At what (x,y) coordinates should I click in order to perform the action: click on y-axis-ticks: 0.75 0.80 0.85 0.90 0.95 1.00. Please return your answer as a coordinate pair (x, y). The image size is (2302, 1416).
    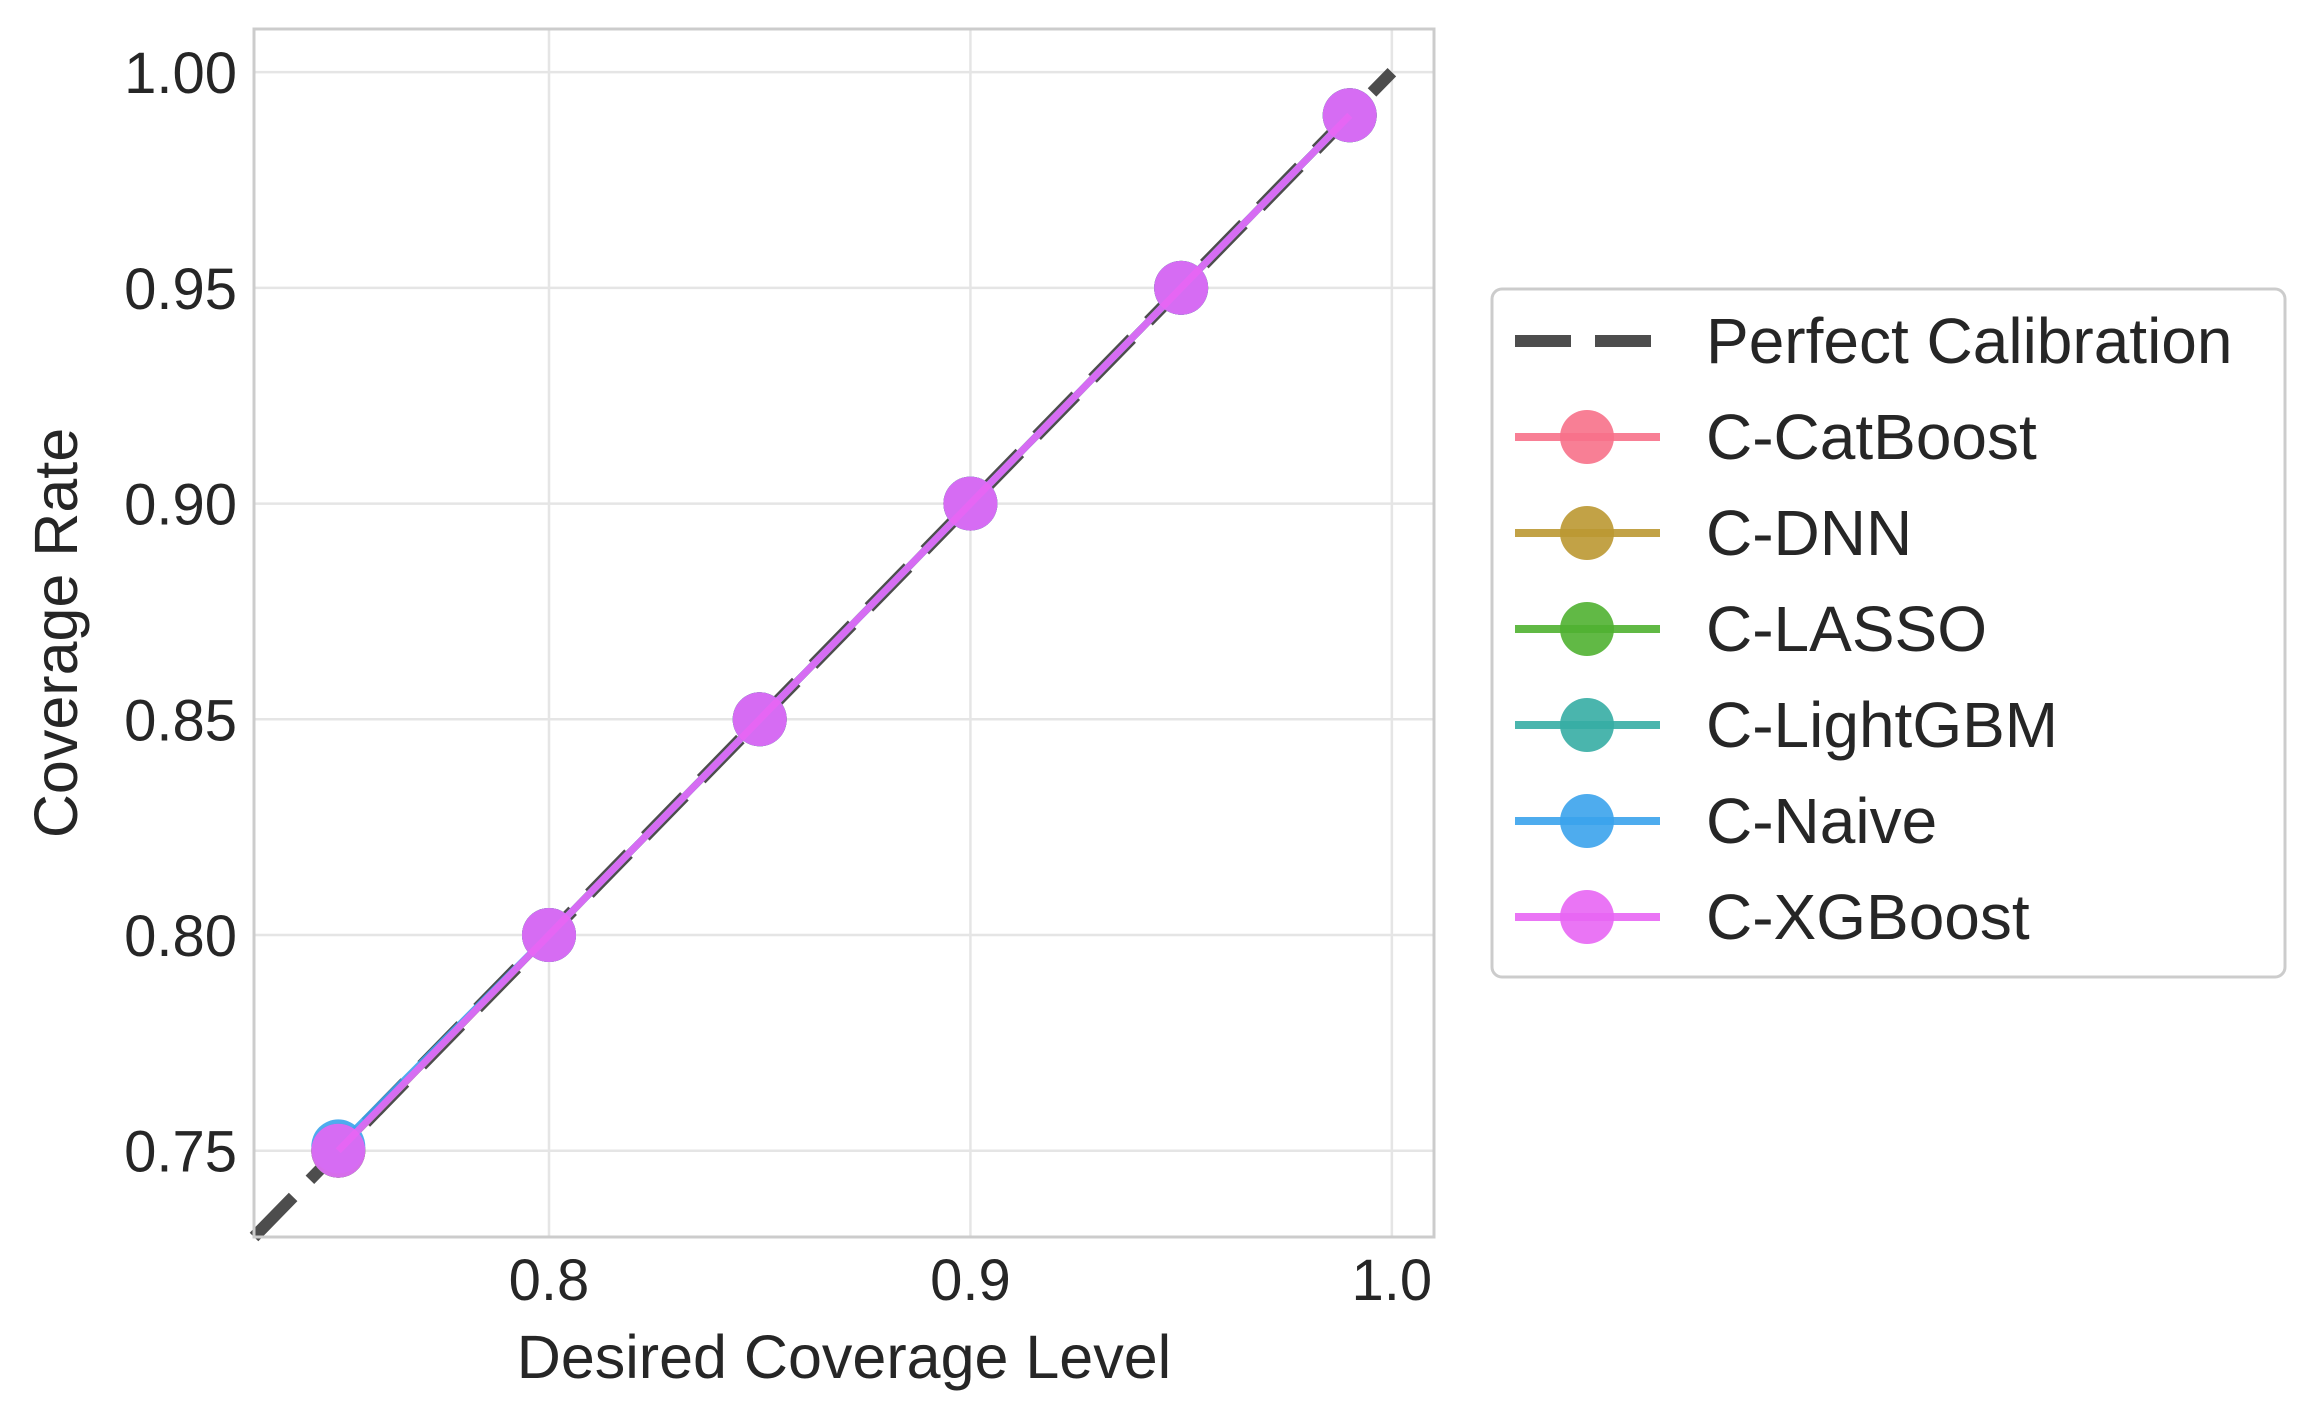
    Looking at the image, I should click on (180, 613).